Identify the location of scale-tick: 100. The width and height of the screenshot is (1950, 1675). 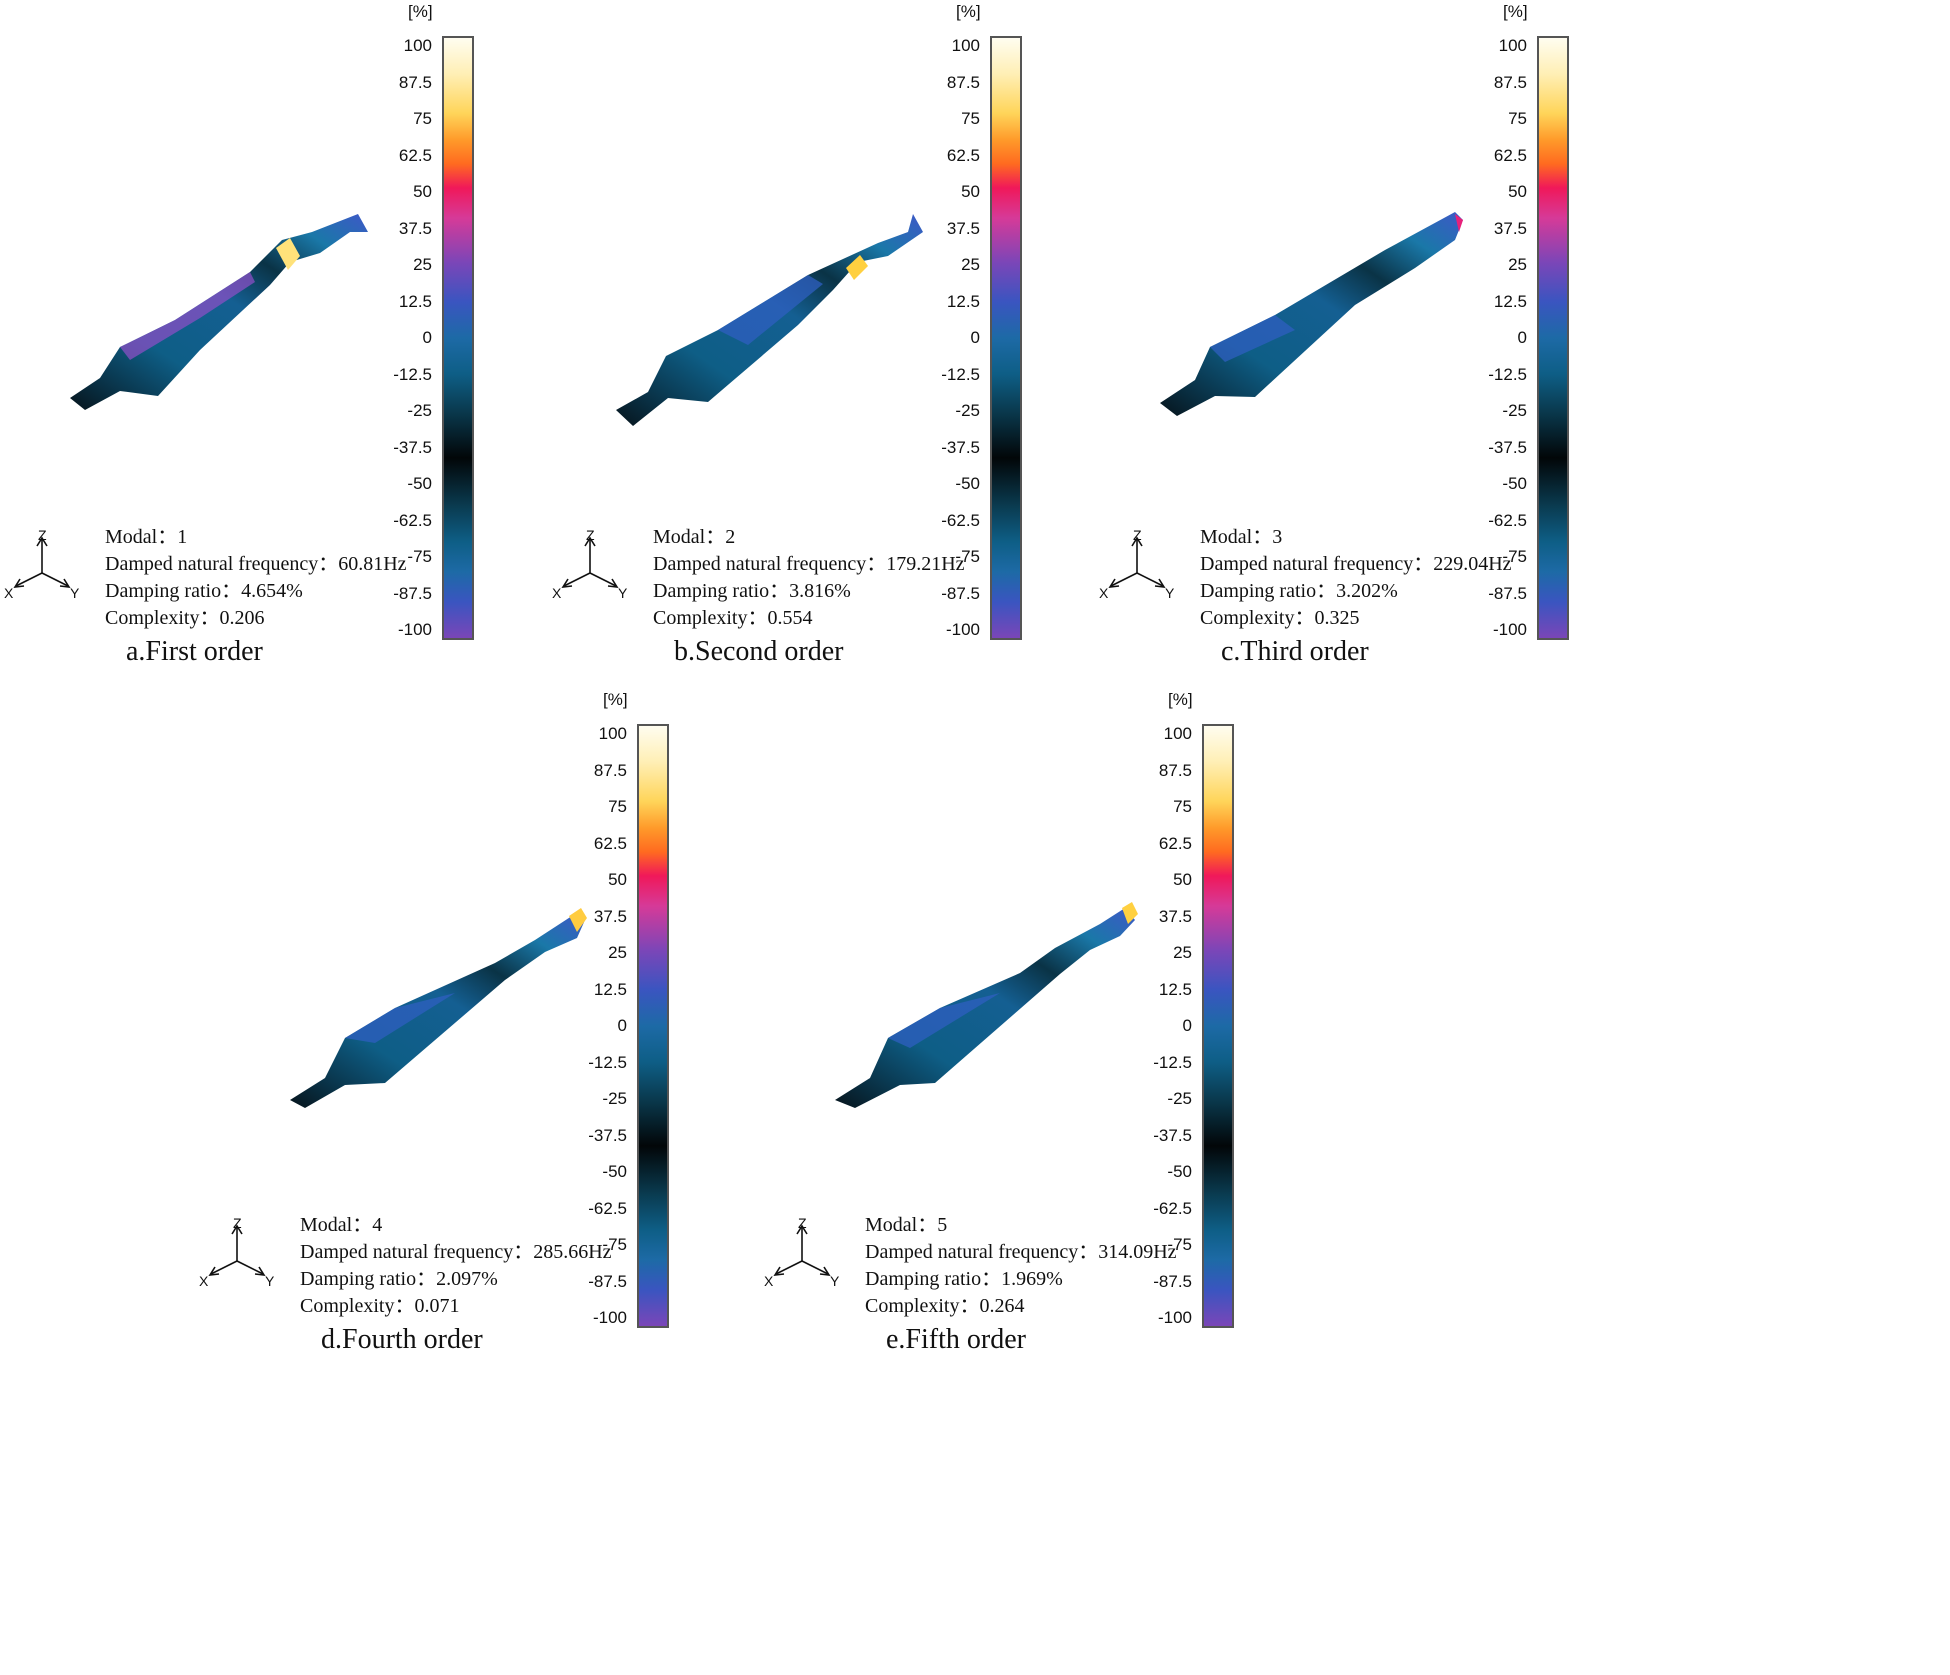
(612, 733).